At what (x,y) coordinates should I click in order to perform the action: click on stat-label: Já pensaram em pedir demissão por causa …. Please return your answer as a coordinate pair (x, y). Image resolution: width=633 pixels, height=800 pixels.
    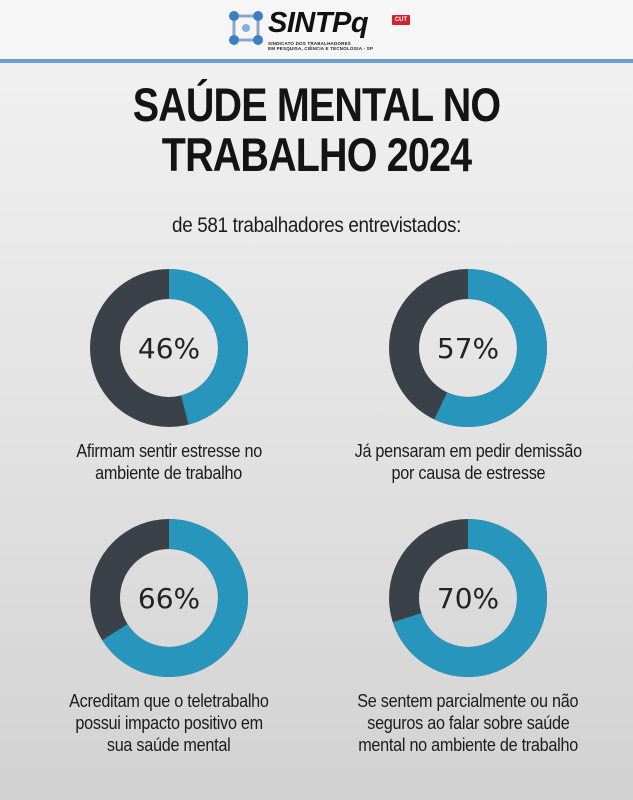
    Looking at the image, I should click on (468, 462).